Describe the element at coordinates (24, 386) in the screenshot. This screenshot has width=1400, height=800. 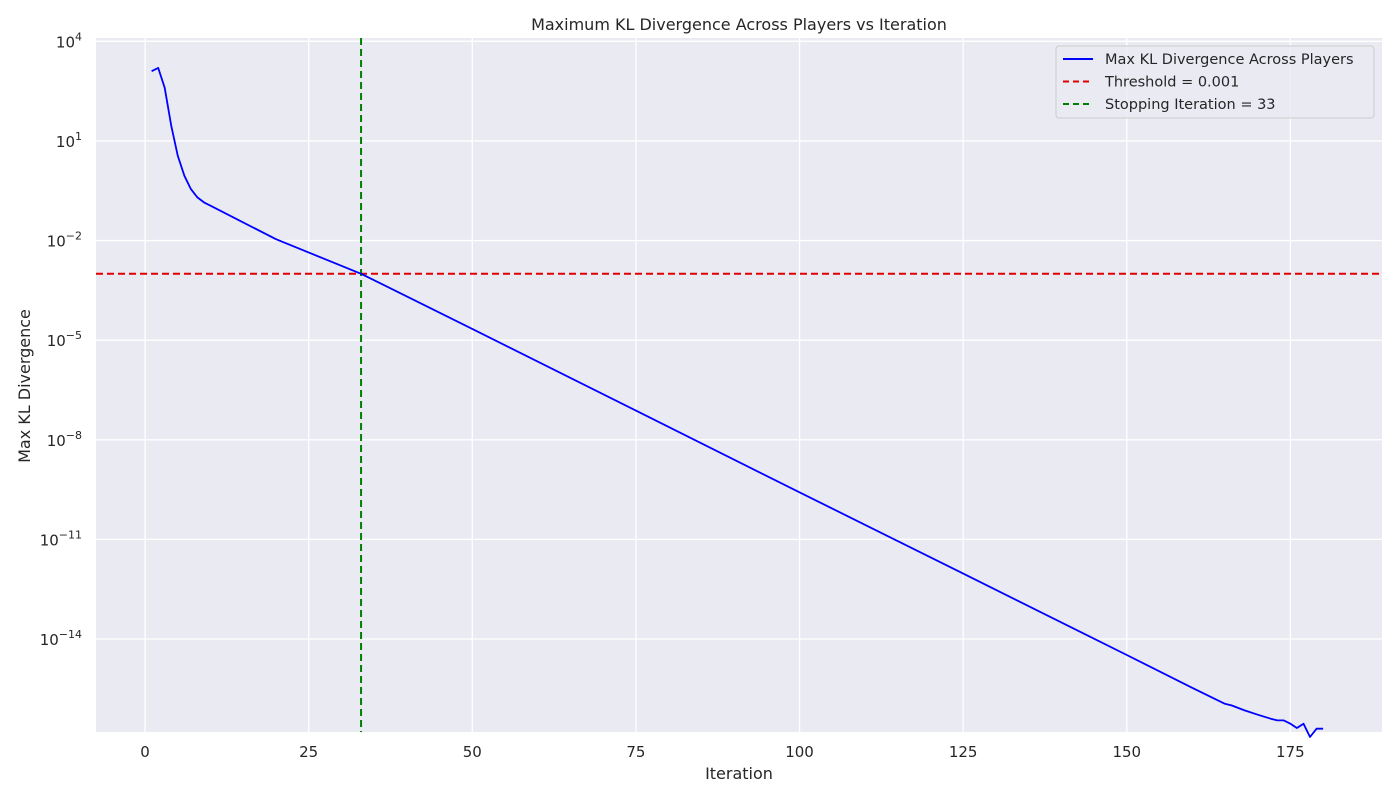
I see `y-axis-label: Max KL Divergence` at that location.